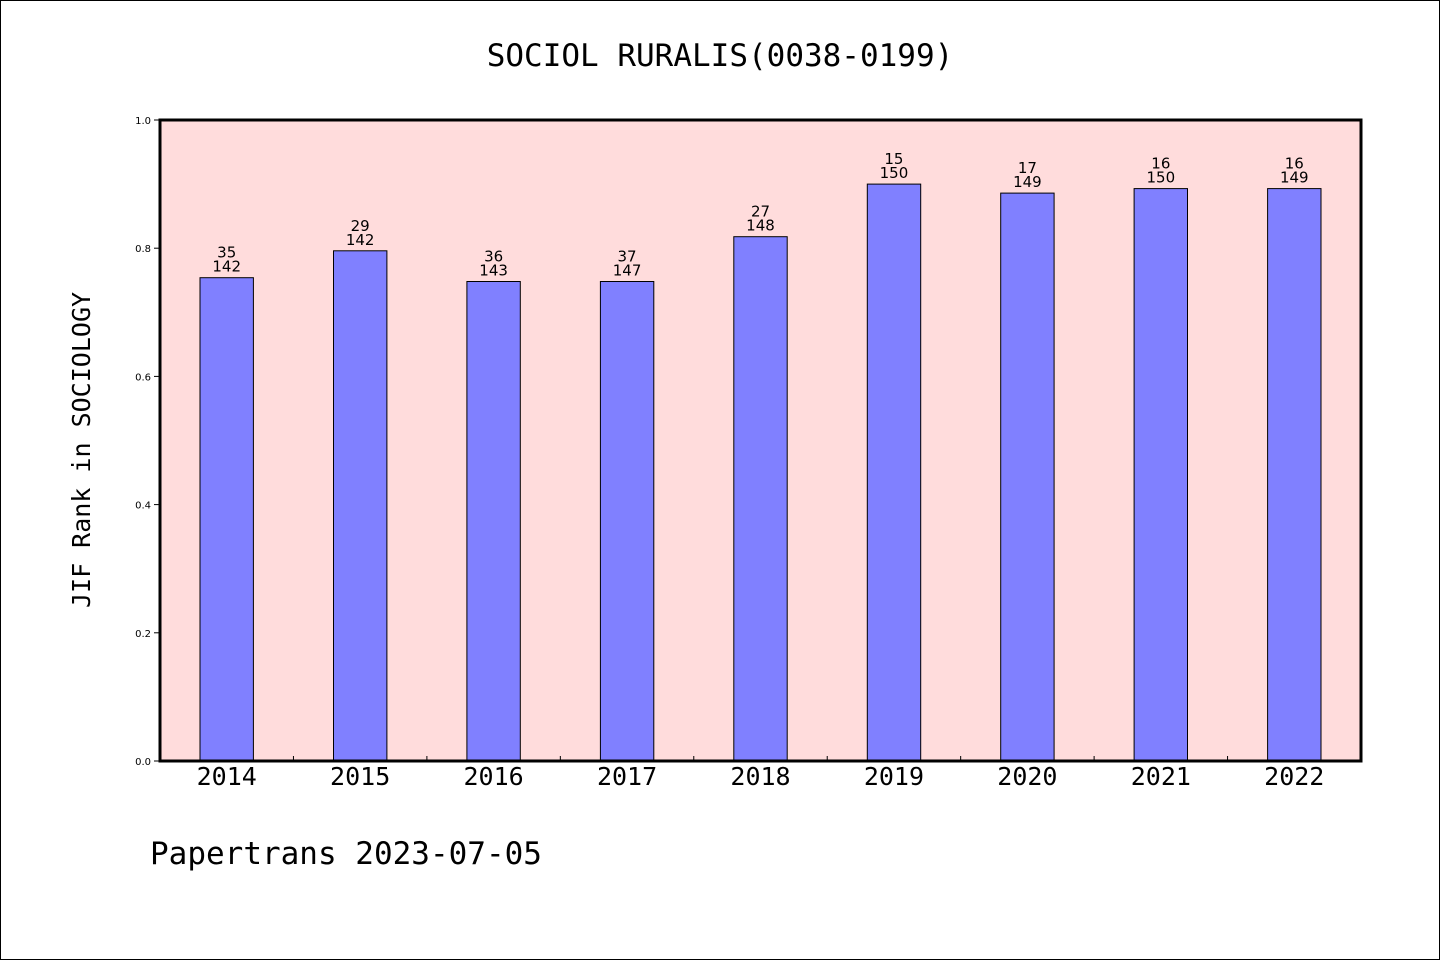 The height and width of the screenshot is (960, 1440). I want to click on rank-label-2019: 15, so click(893, 159).